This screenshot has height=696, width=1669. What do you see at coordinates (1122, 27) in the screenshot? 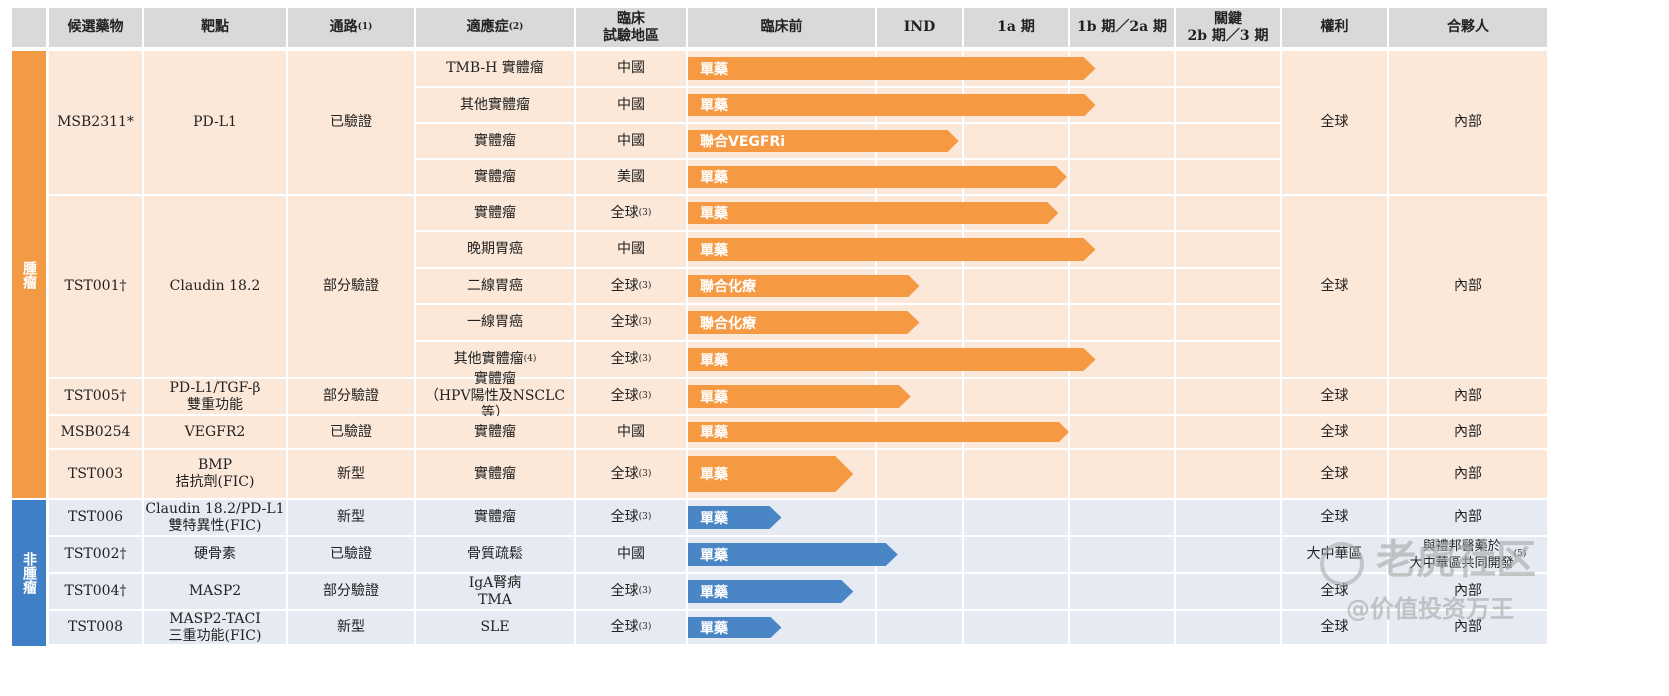
I see `header-stage-1b2a: 1b 期／2a 期` at bounding box center [1122, 27].